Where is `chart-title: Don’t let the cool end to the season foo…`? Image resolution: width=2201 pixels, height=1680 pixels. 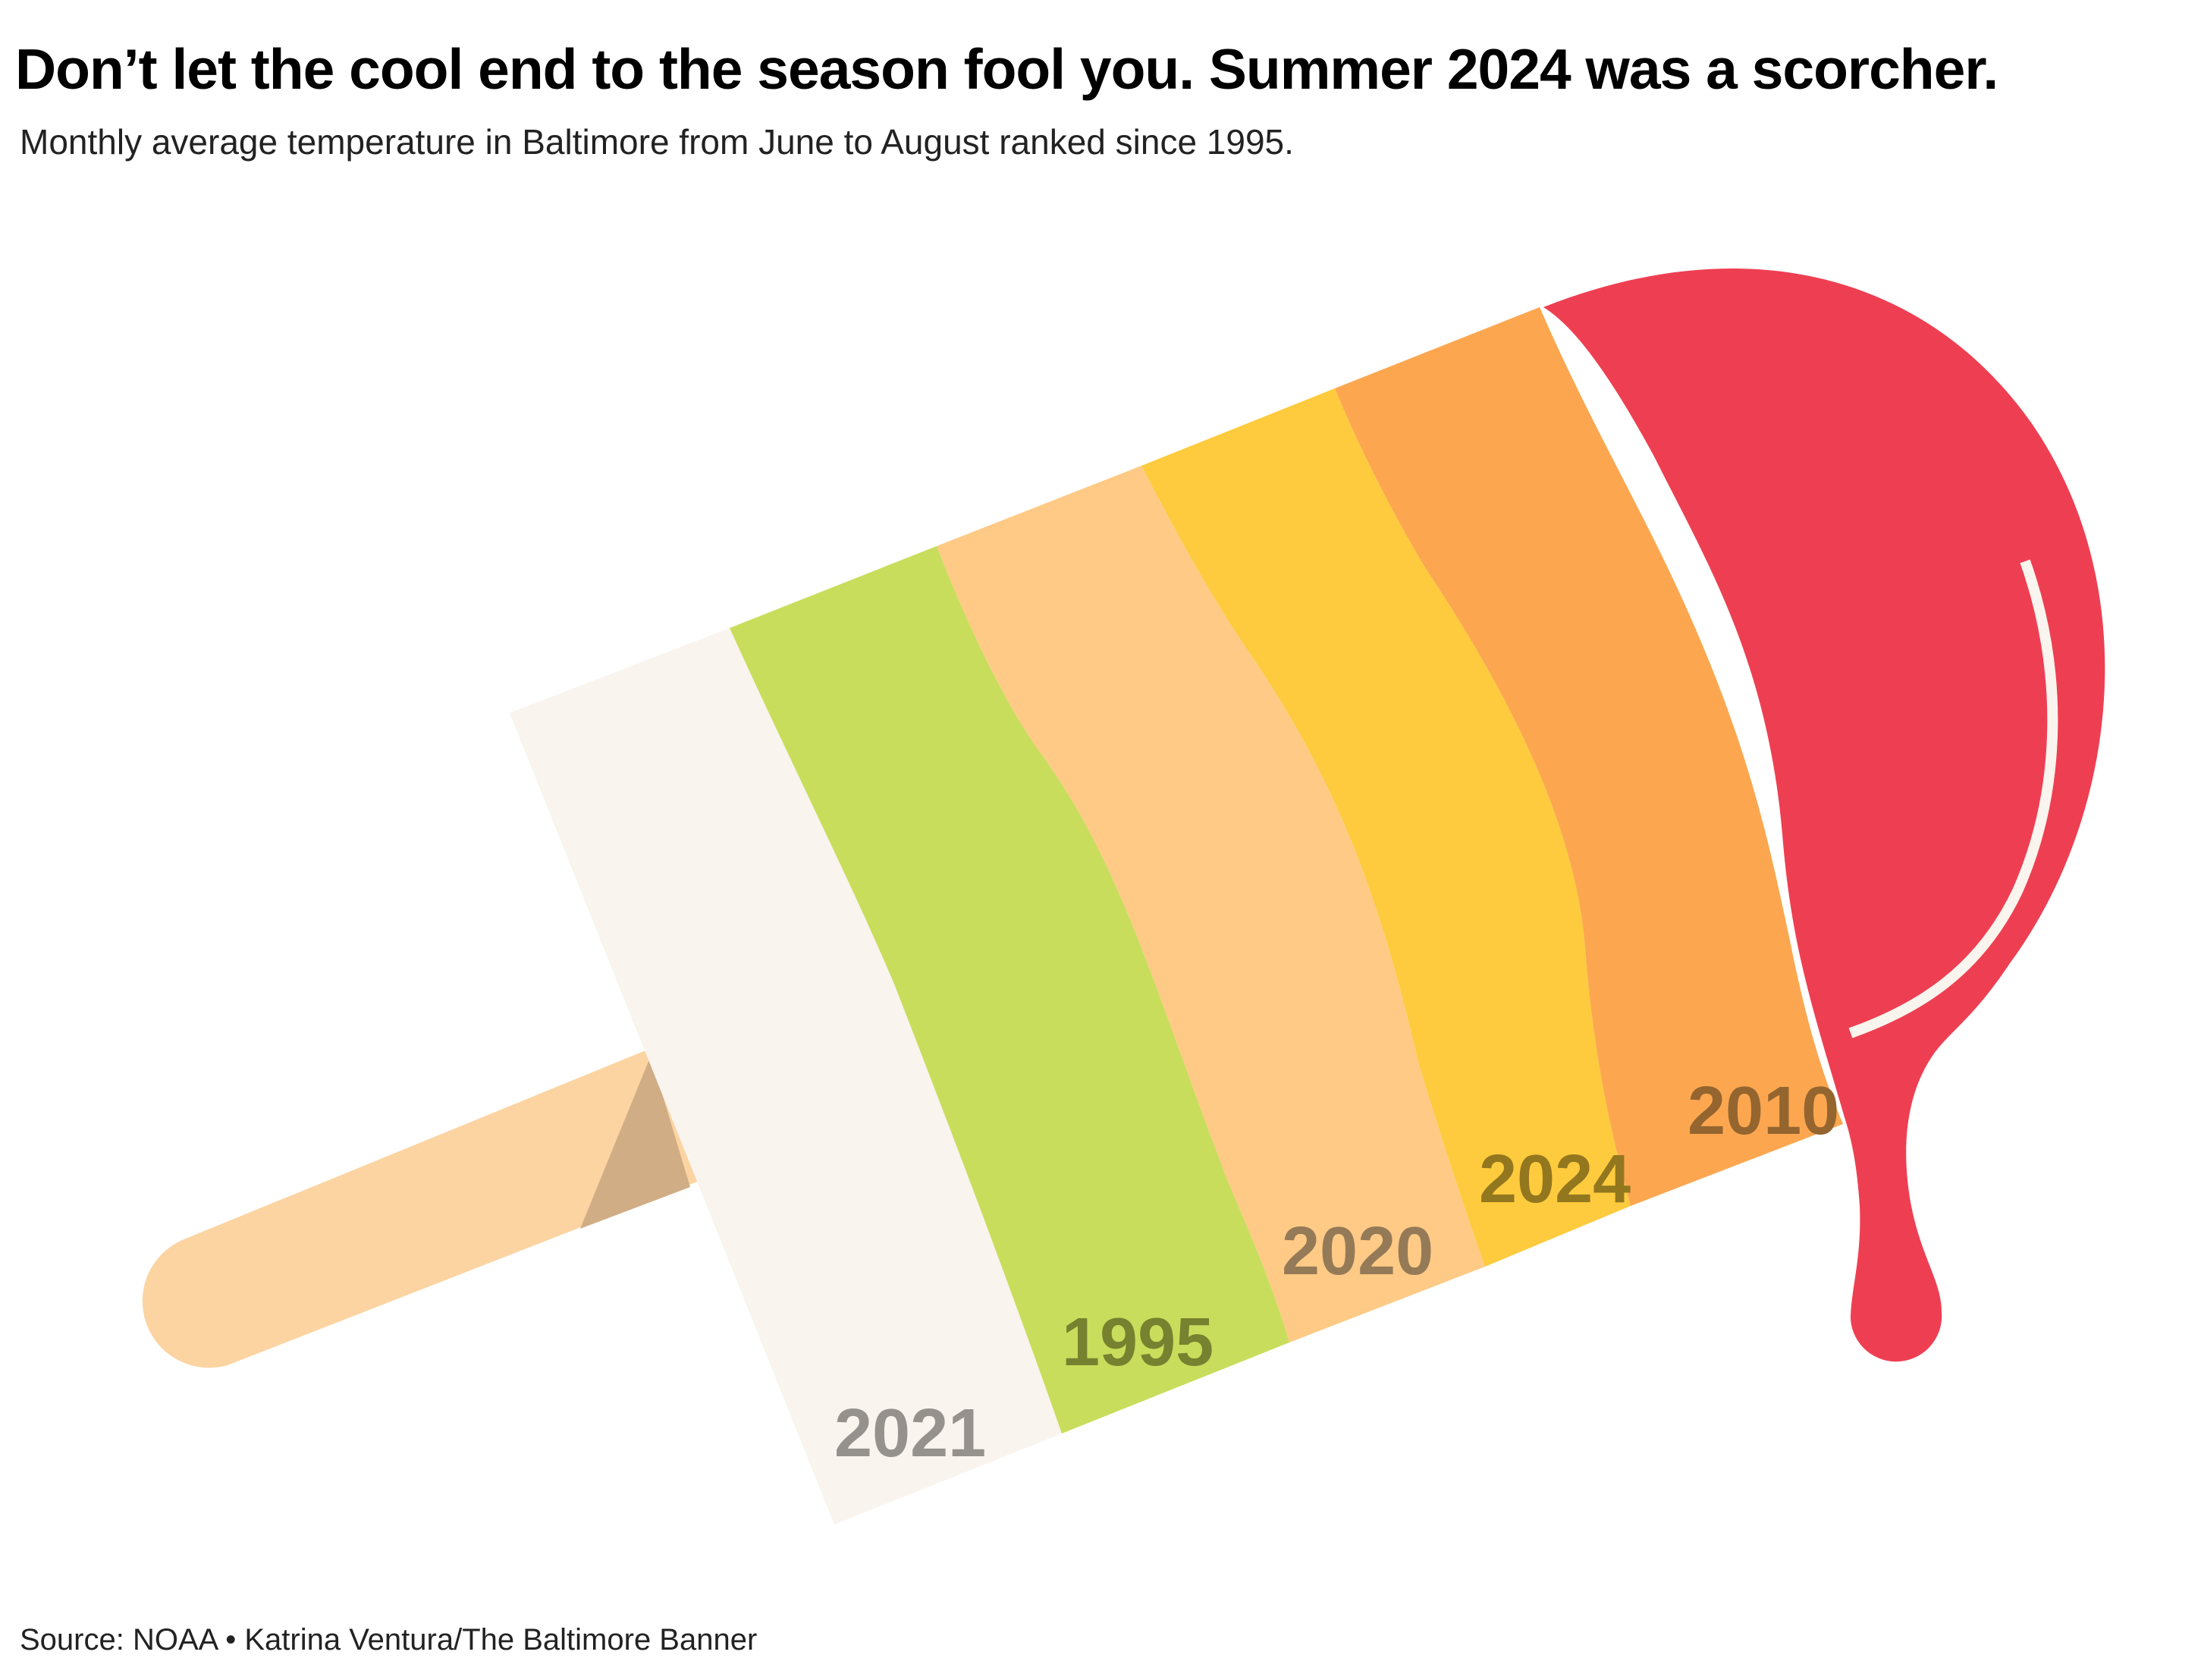
chart-title: Don’t let the cool end to the season foo… is located at coordinates (1006, 69).